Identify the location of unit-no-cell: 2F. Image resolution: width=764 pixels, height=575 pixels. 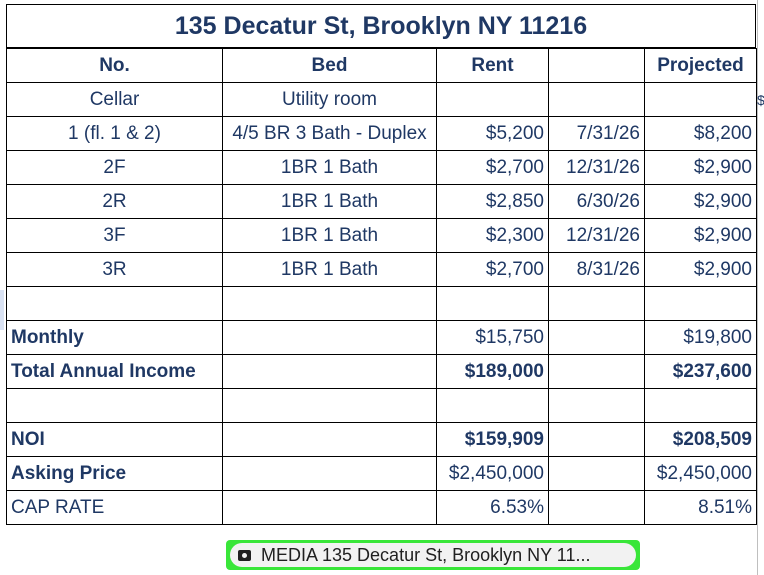
(114, 167).